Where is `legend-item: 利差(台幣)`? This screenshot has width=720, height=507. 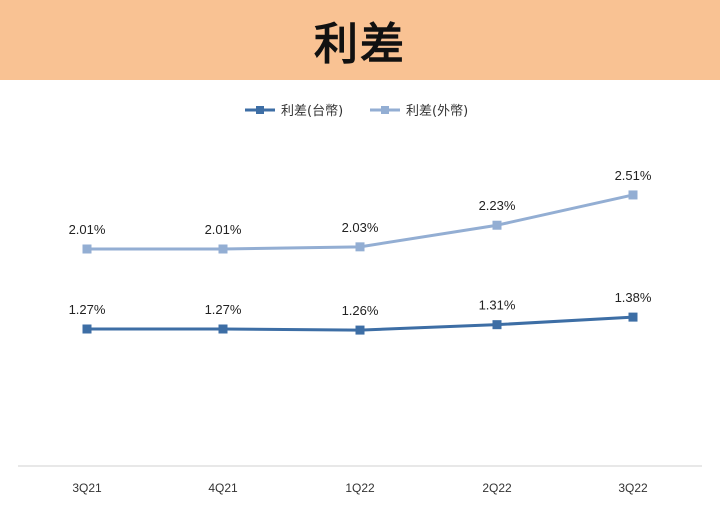 legend-item: 利差(台幣) is located at coordinates (294, 111).